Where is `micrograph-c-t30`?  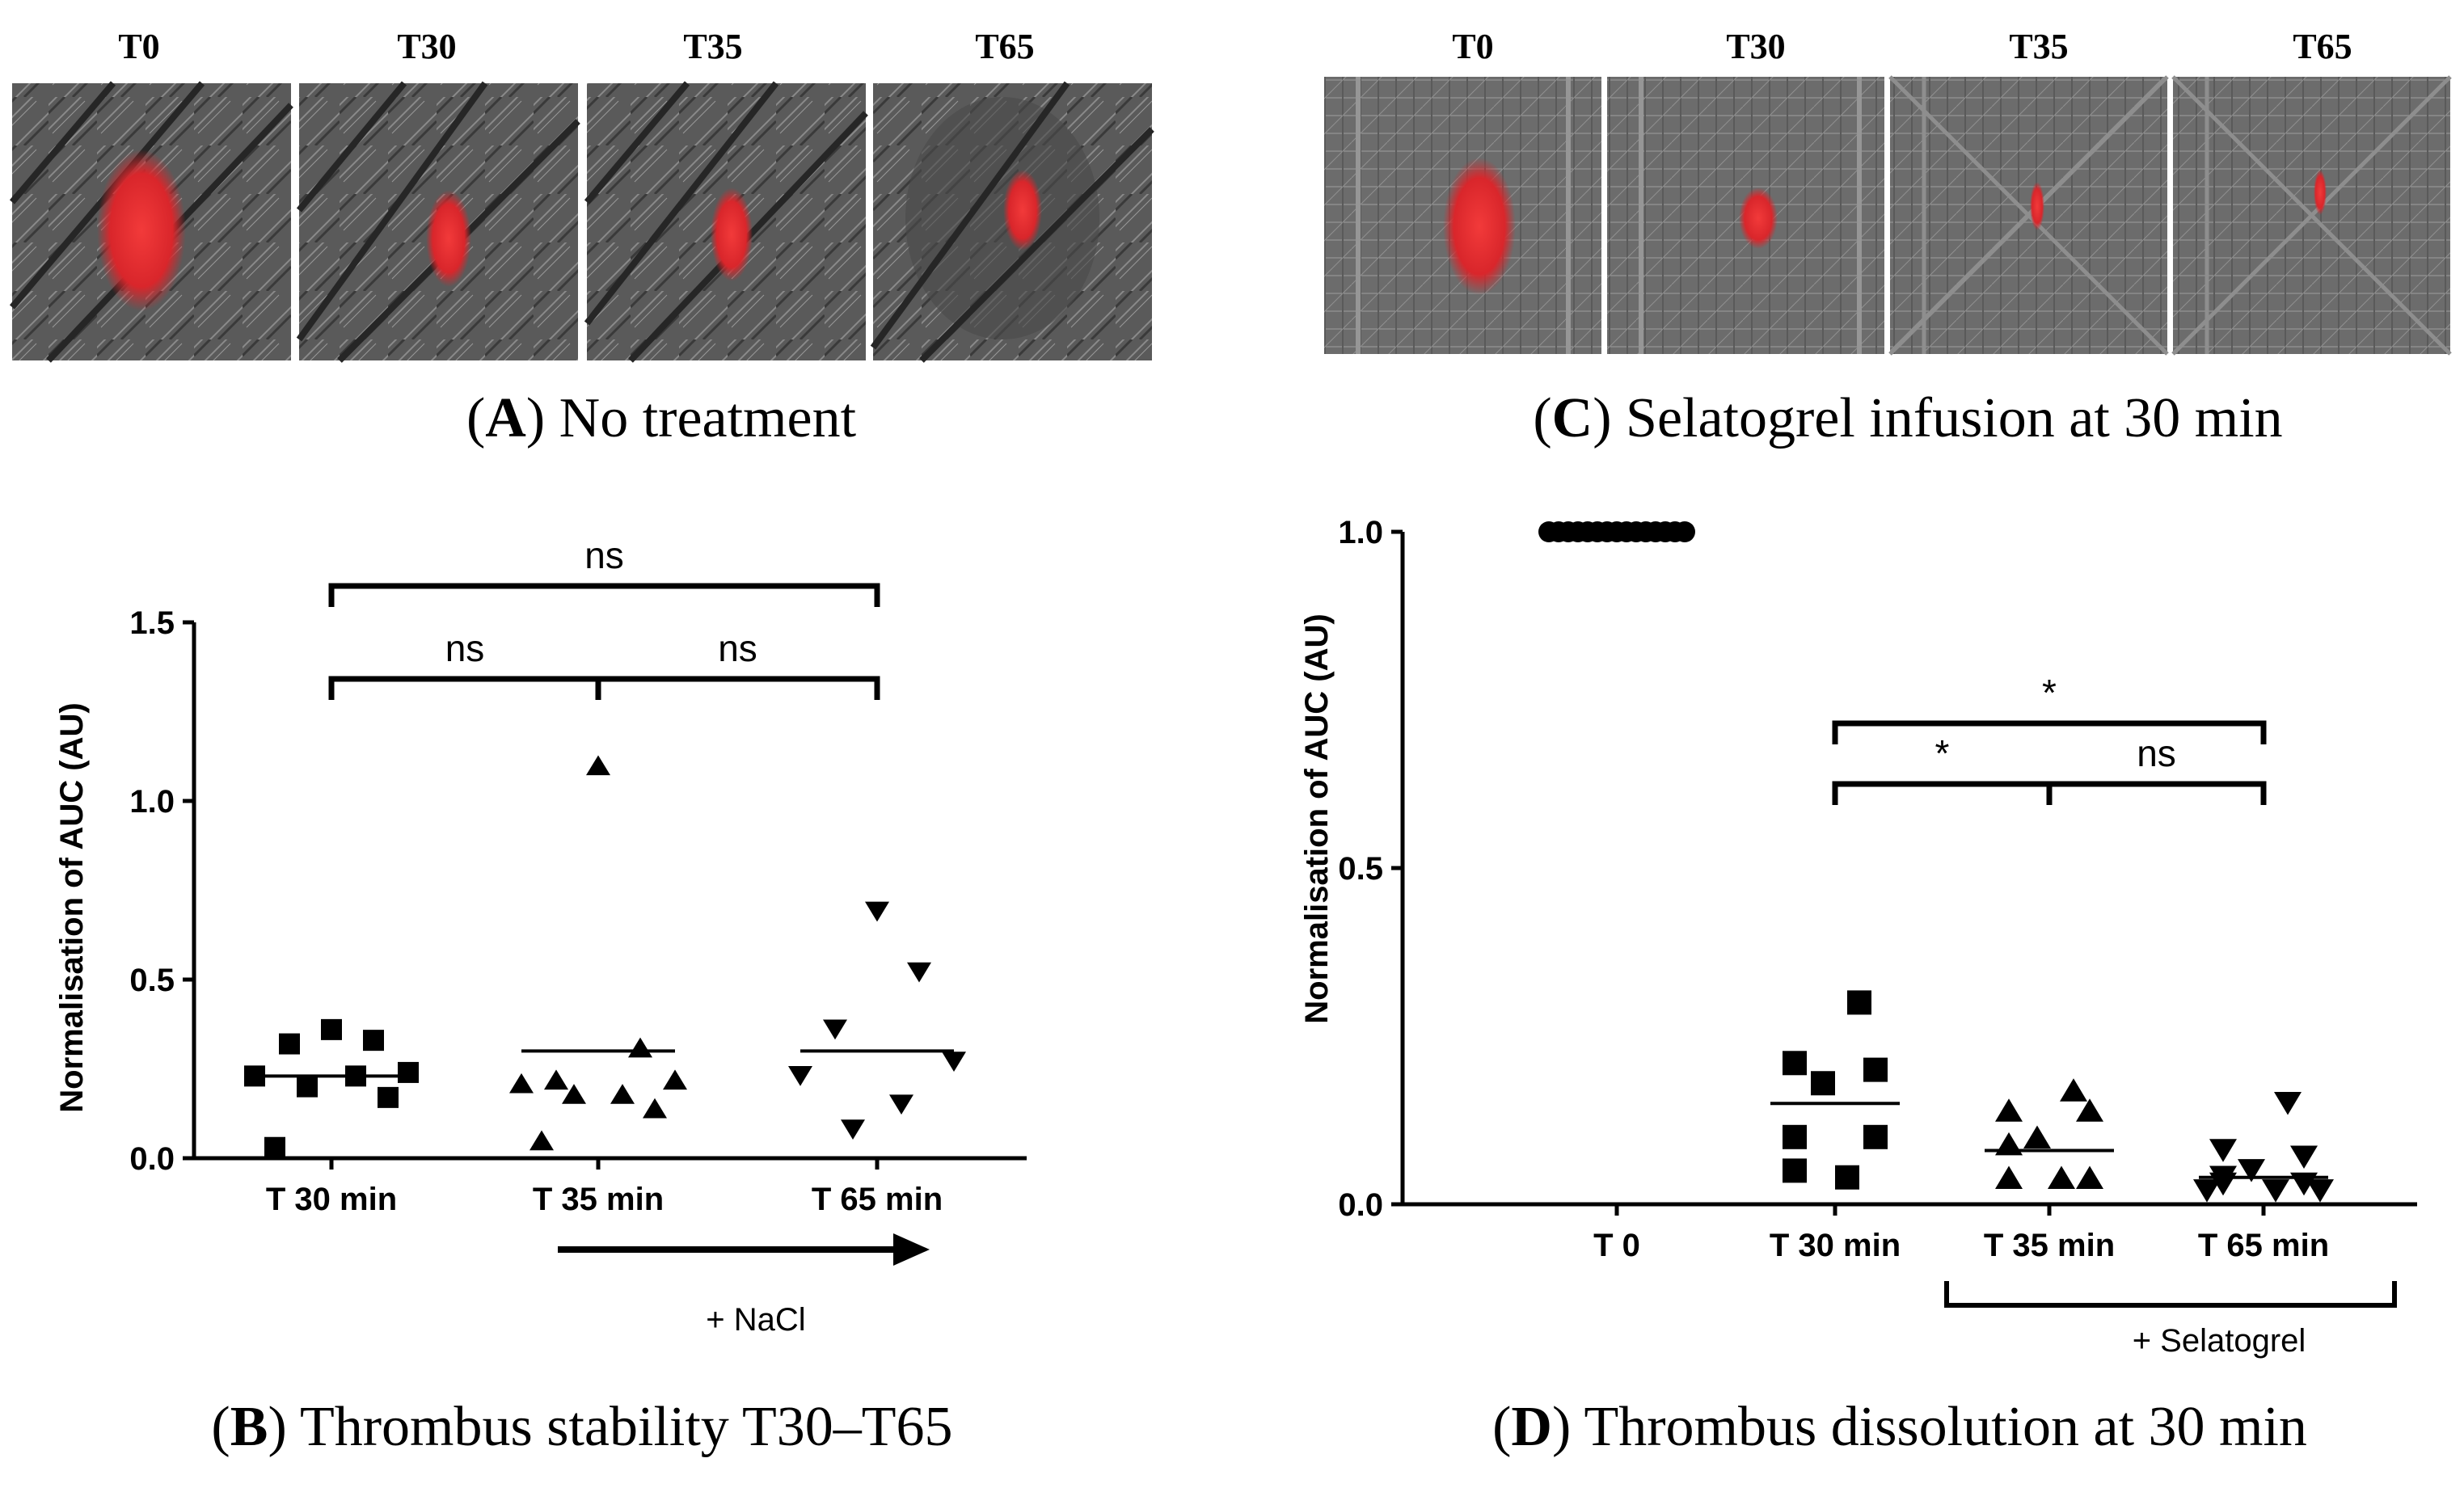
micrograph-c-t30 is located at coordinates (1746, 215).